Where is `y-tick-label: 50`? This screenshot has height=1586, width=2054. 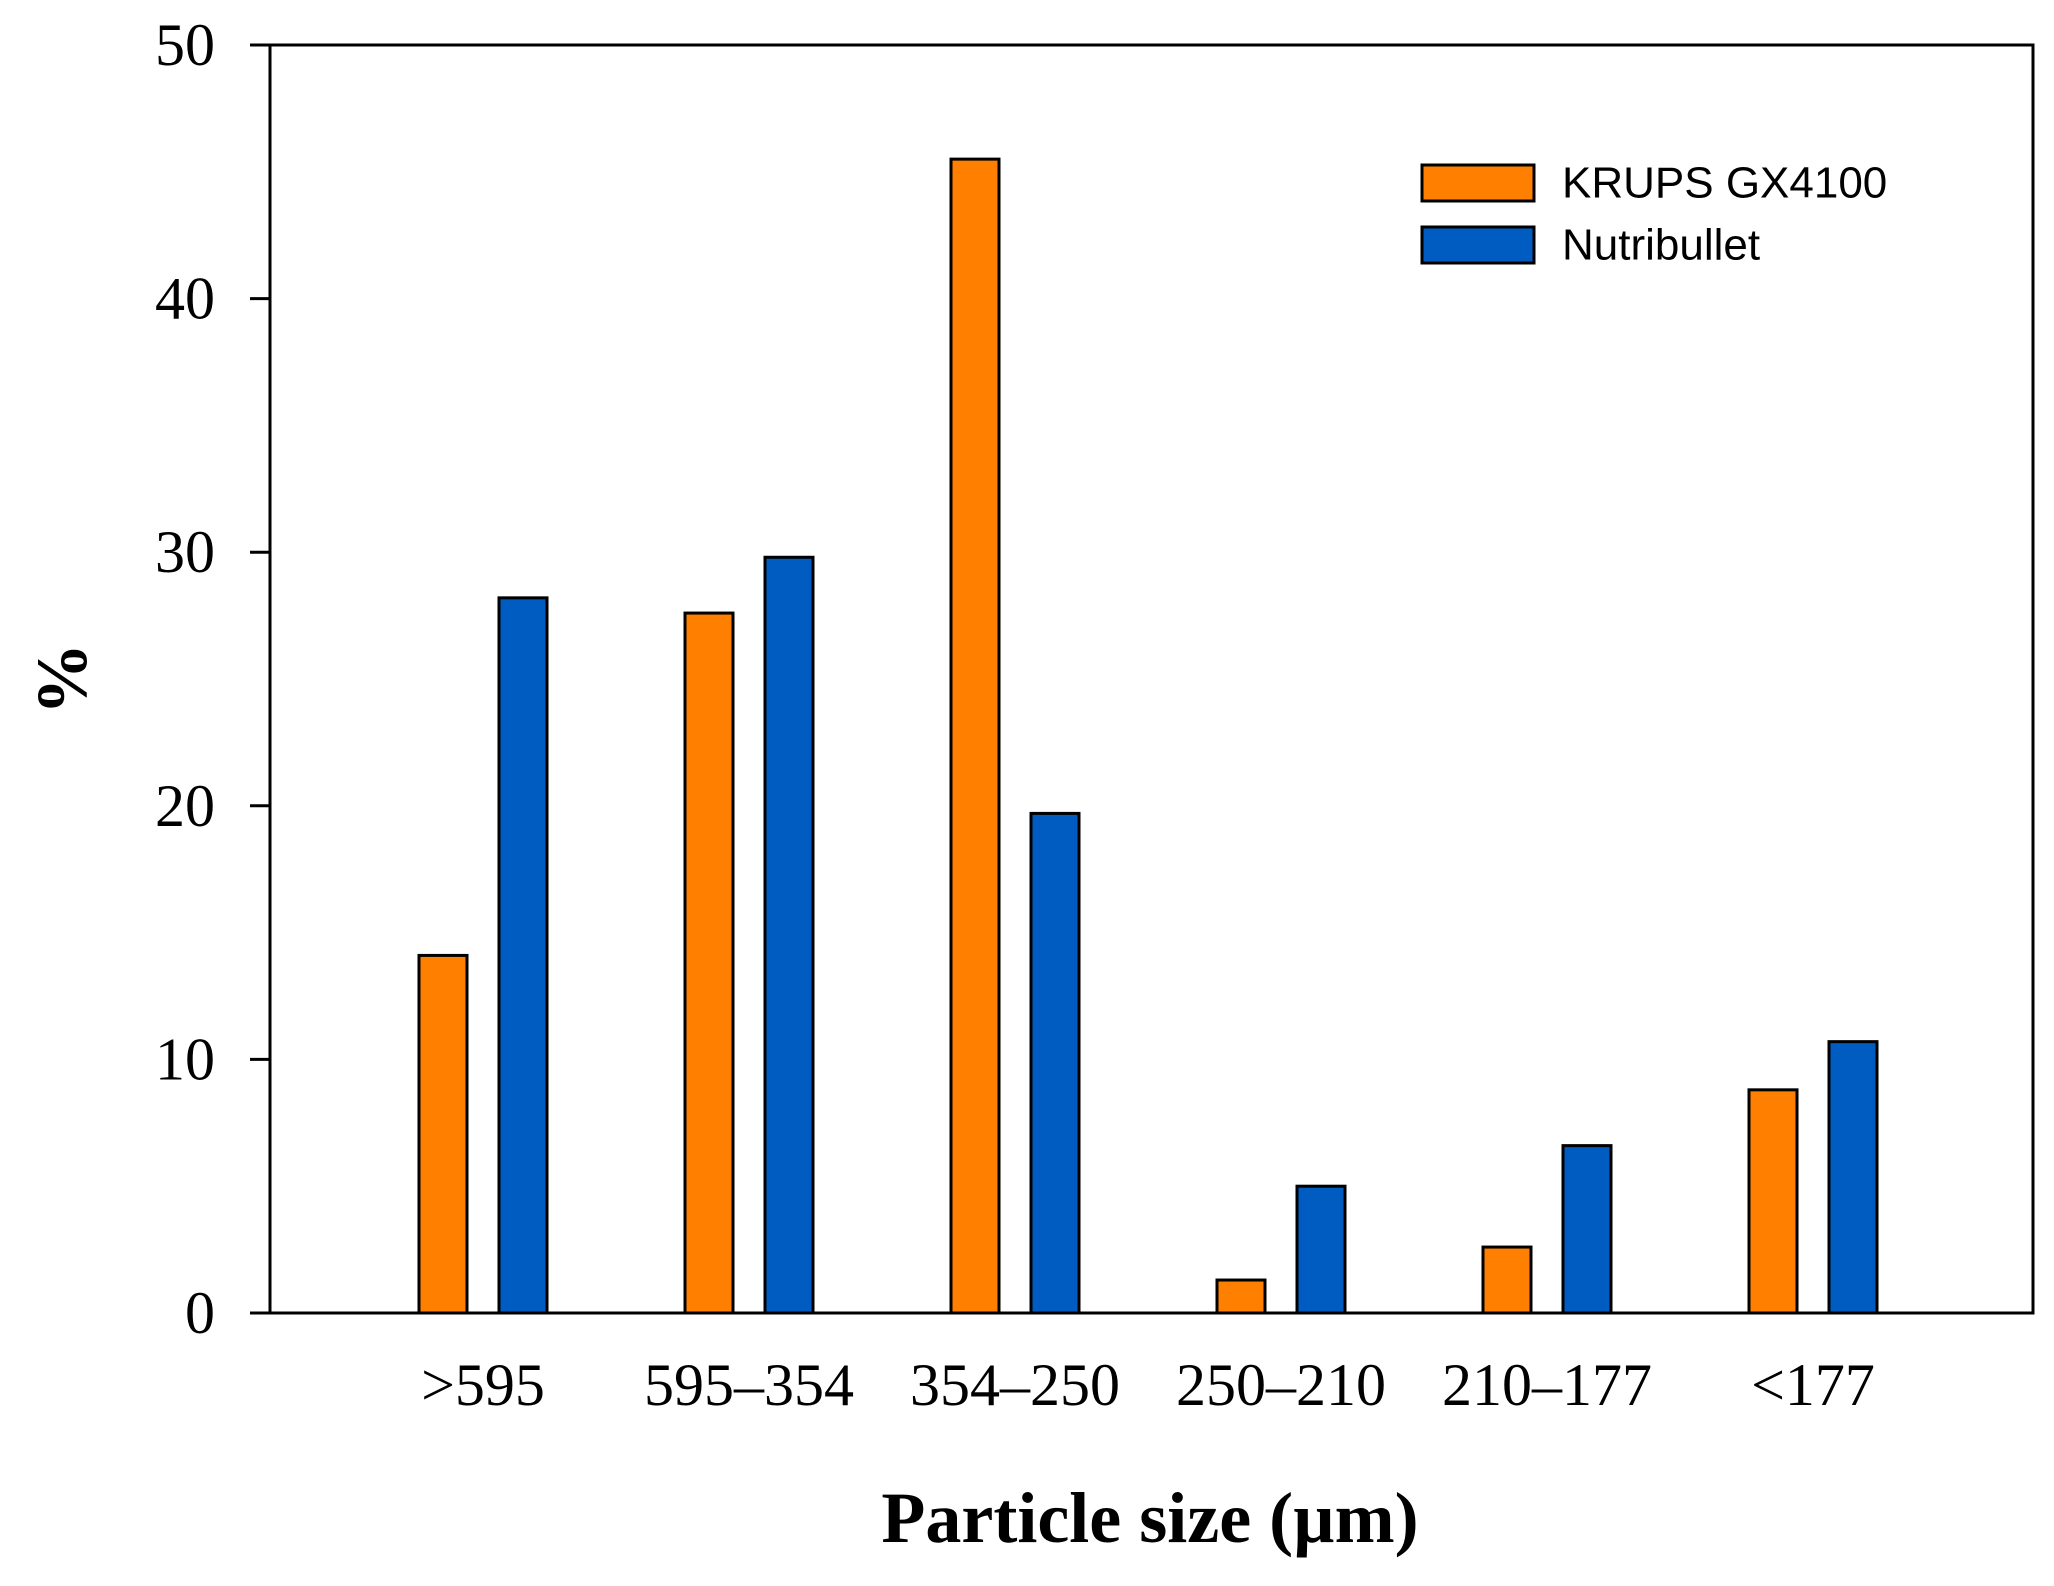 y-tick-label: 50 is located at coordinates (185, 45).